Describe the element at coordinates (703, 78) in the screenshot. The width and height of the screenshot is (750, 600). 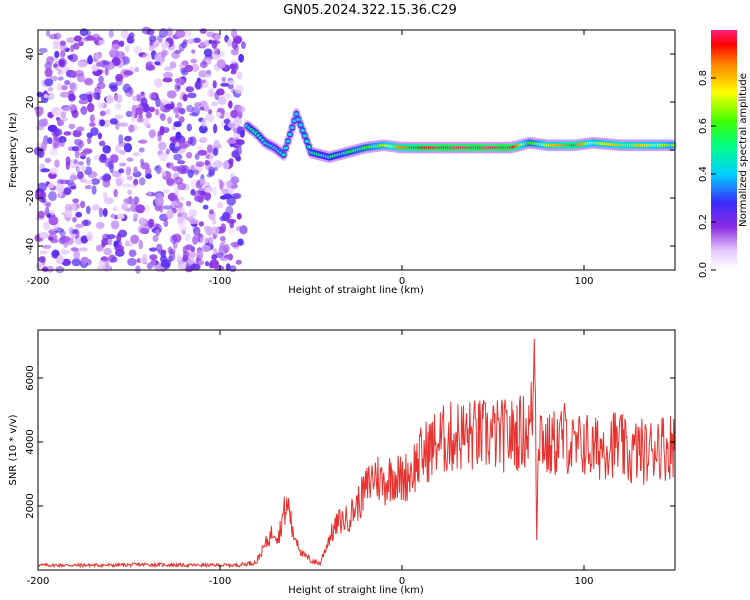
I see `colorbar-tick-label: 0.8` at that location.